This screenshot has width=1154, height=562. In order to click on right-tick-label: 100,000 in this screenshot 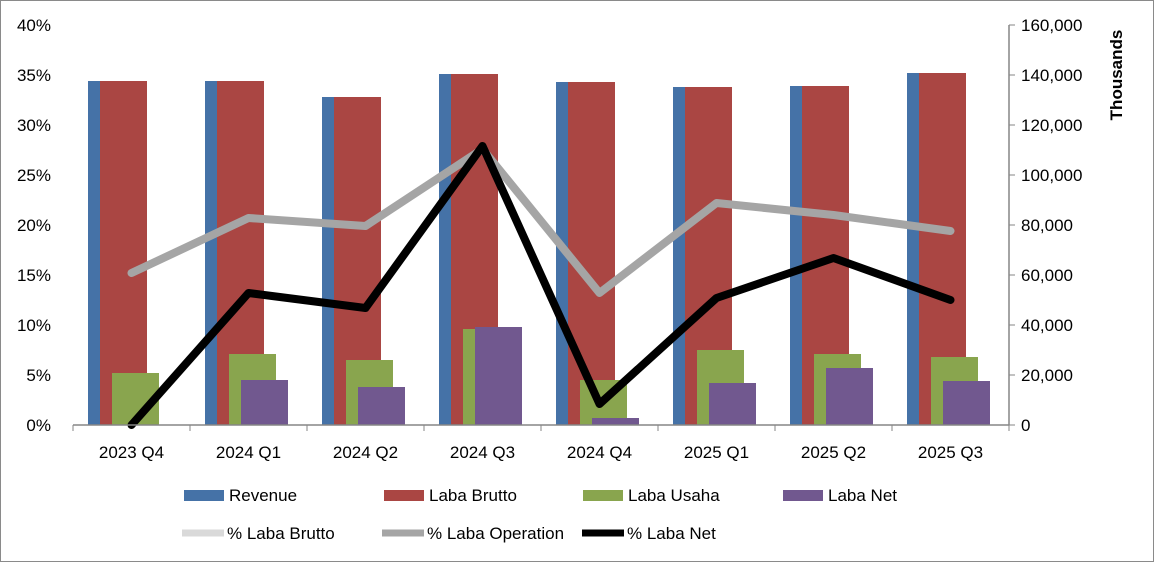, I will do `click(1051, 175)`.